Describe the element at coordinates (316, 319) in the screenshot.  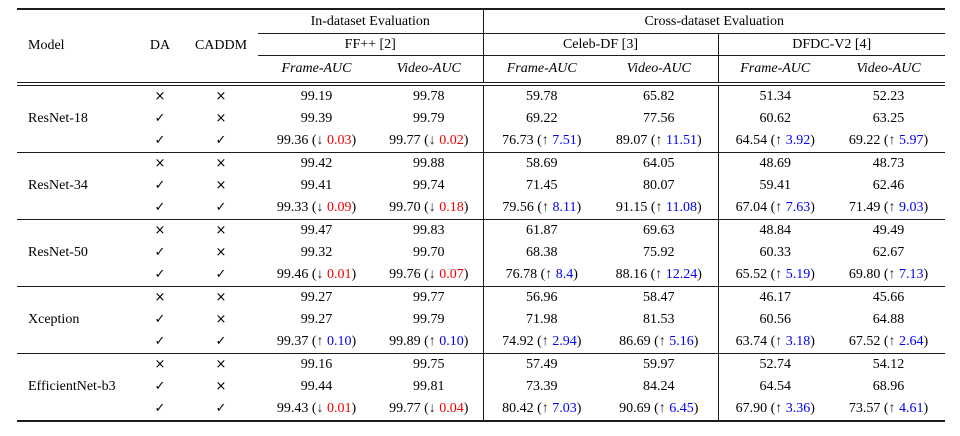
I see `cell-value: 99.27` at that location.